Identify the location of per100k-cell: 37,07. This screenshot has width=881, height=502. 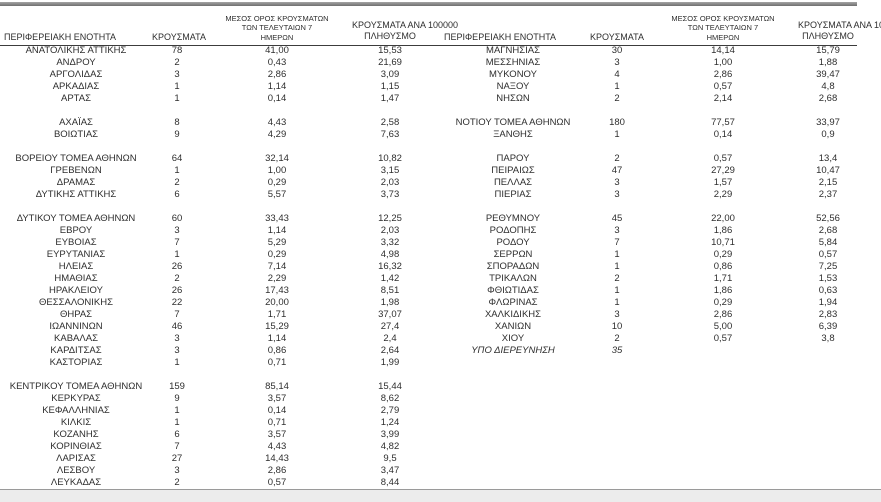
(390, 314).